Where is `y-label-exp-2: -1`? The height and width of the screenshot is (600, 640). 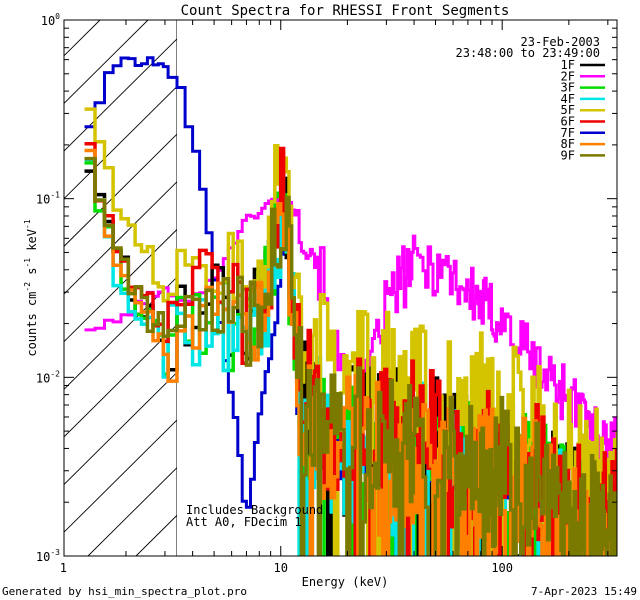 y-label-exp-2: -1 is located at coordinates (27, 263).